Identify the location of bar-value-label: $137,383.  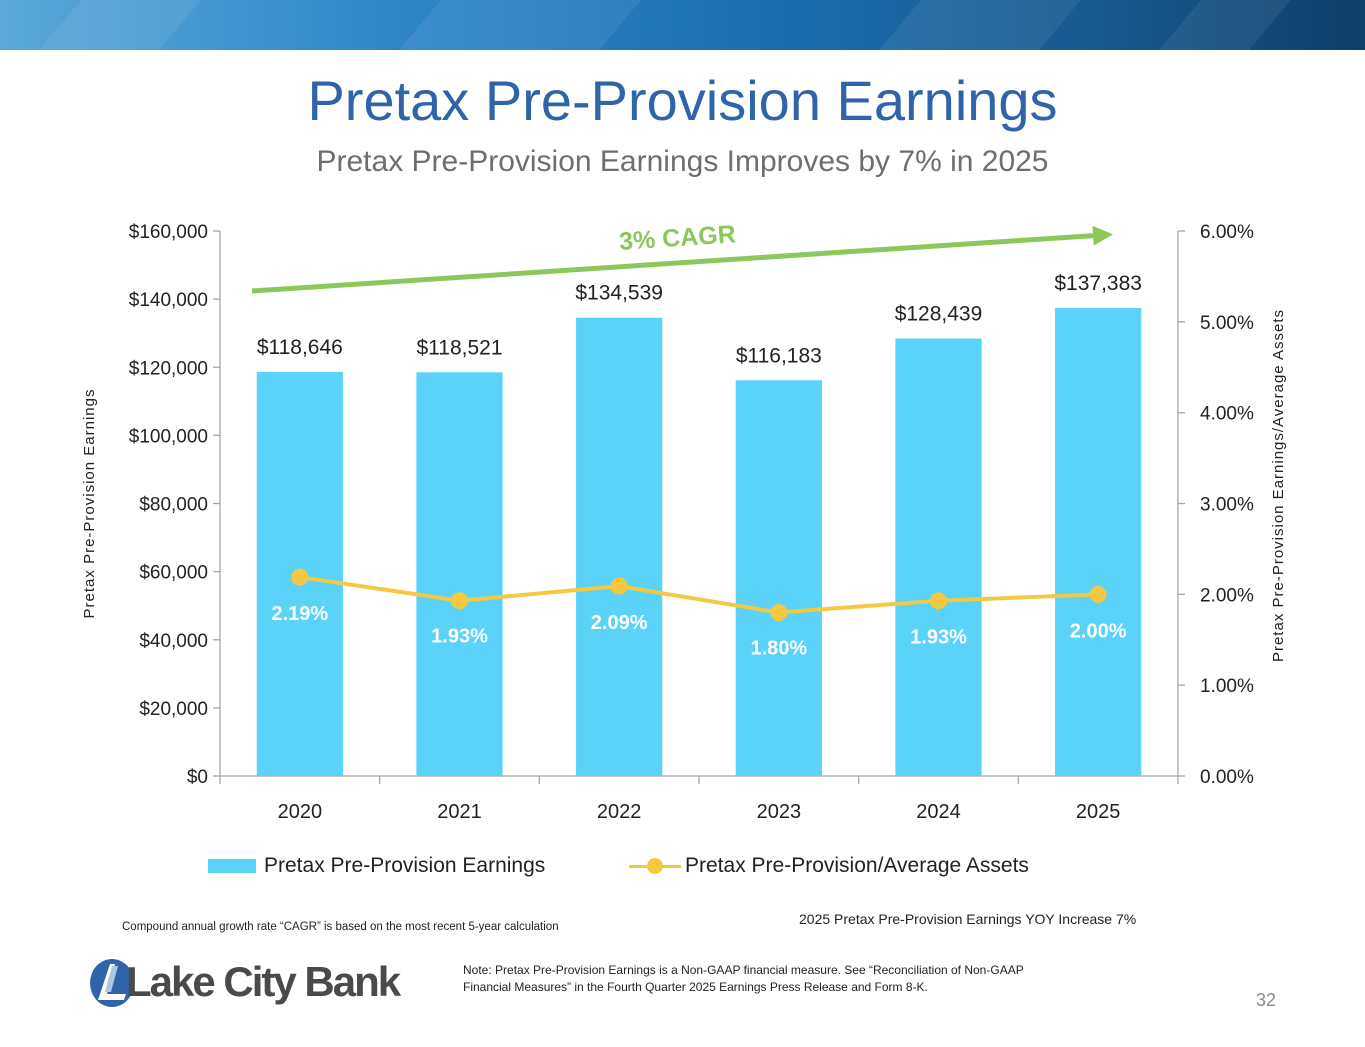
(1098, 283).